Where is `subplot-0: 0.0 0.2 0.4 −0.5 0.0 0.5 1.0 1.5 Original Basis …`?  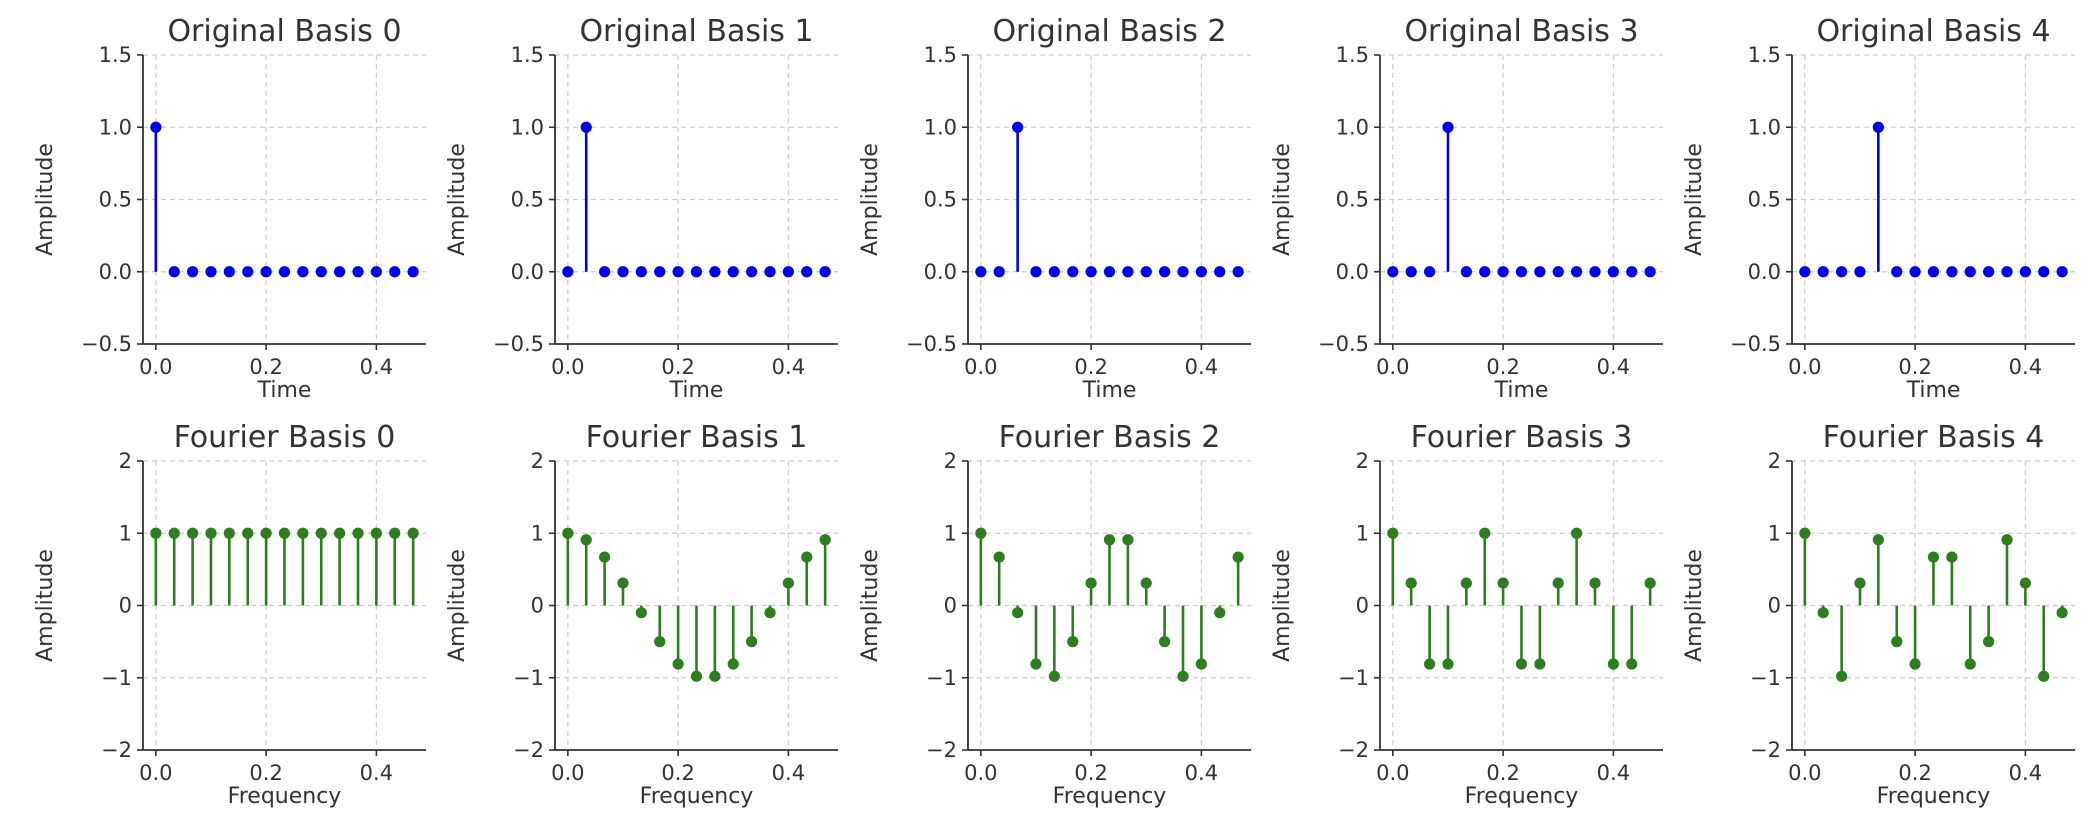
subplot-0: 0.0 0.2 0.4 −0.5 0.0 0.5 1.0 1.5 Original Basis … is located at coordinates (229, 208).